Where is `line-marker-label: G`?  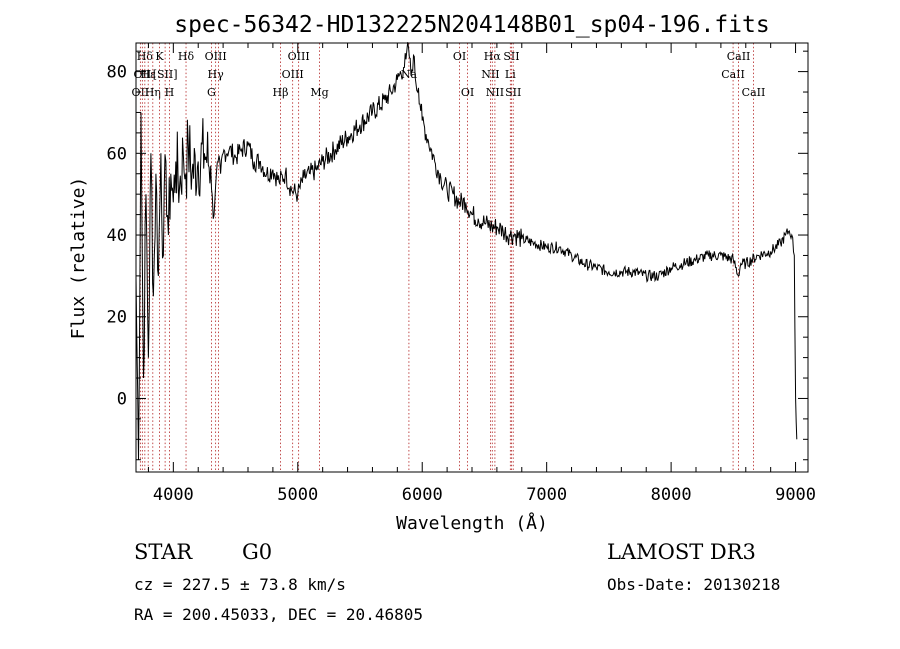 line-marker-label: G is located at coordinates (211, 92).